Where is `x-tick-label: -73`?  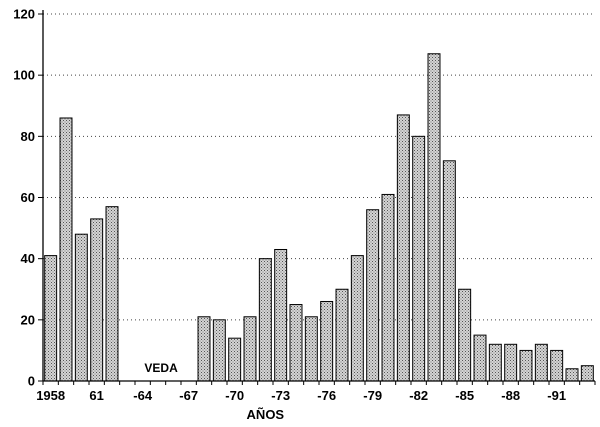
x-tick-label: -73 is located at coordinates (280, 395).